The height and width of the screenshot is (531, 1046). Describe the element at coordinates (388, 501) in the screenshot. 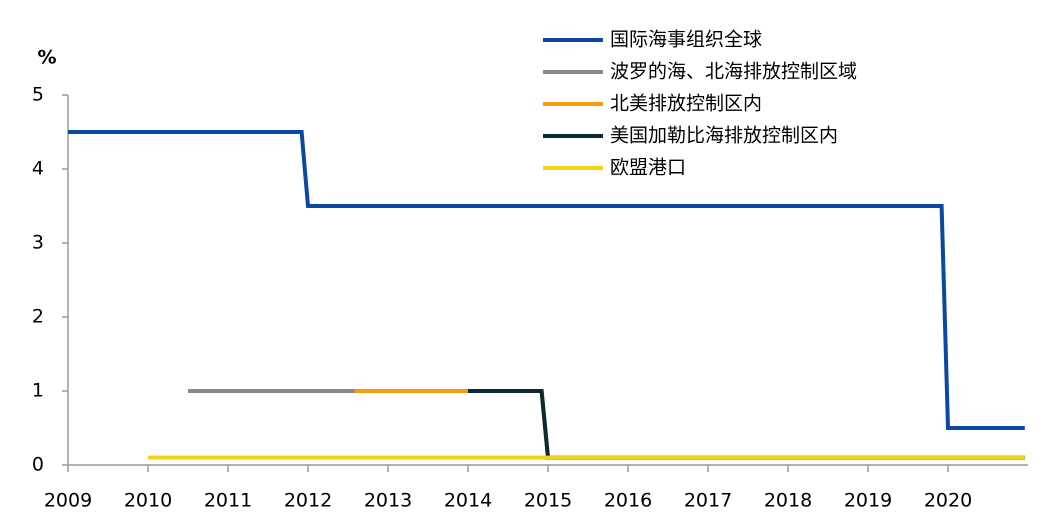

I see `x-tick-label: 2013` at that location.